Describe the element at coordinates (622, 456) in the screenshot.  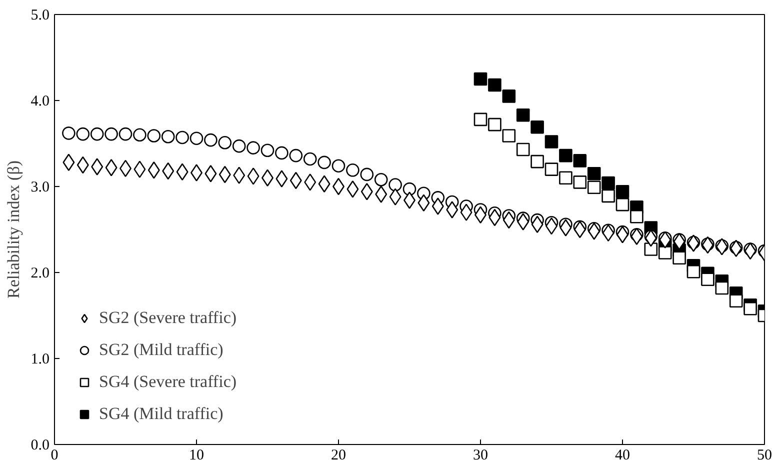
I see `x-tick-label: 40` at that location.